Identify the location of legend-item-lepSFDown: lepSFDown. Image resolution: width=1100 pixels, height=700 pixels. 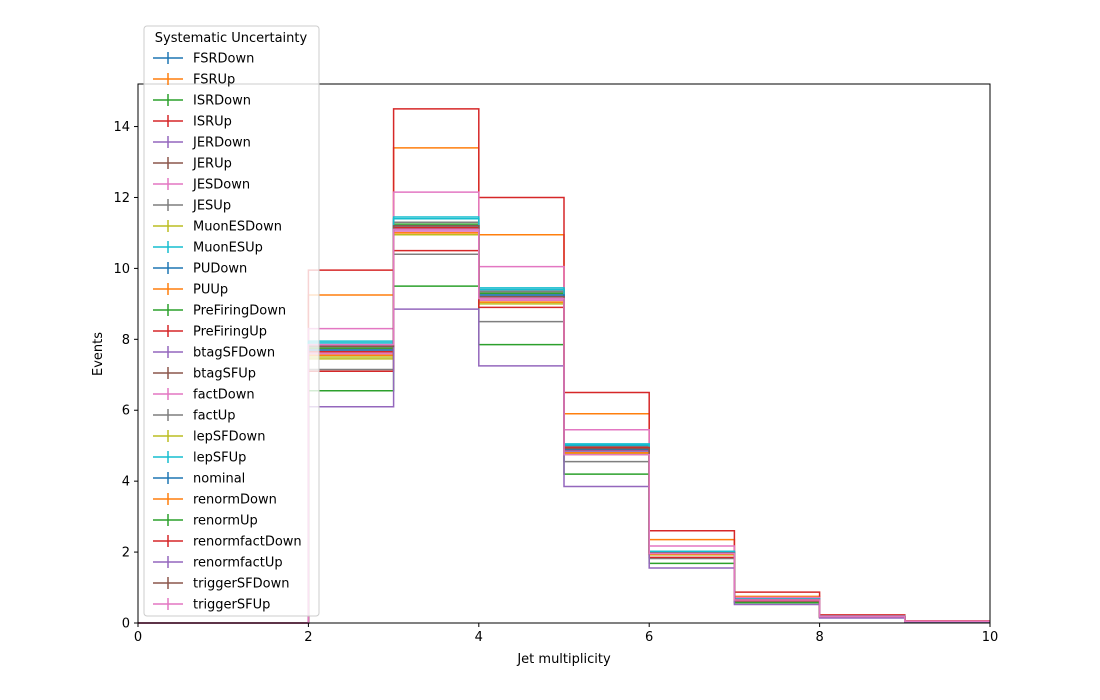
(209, 437).